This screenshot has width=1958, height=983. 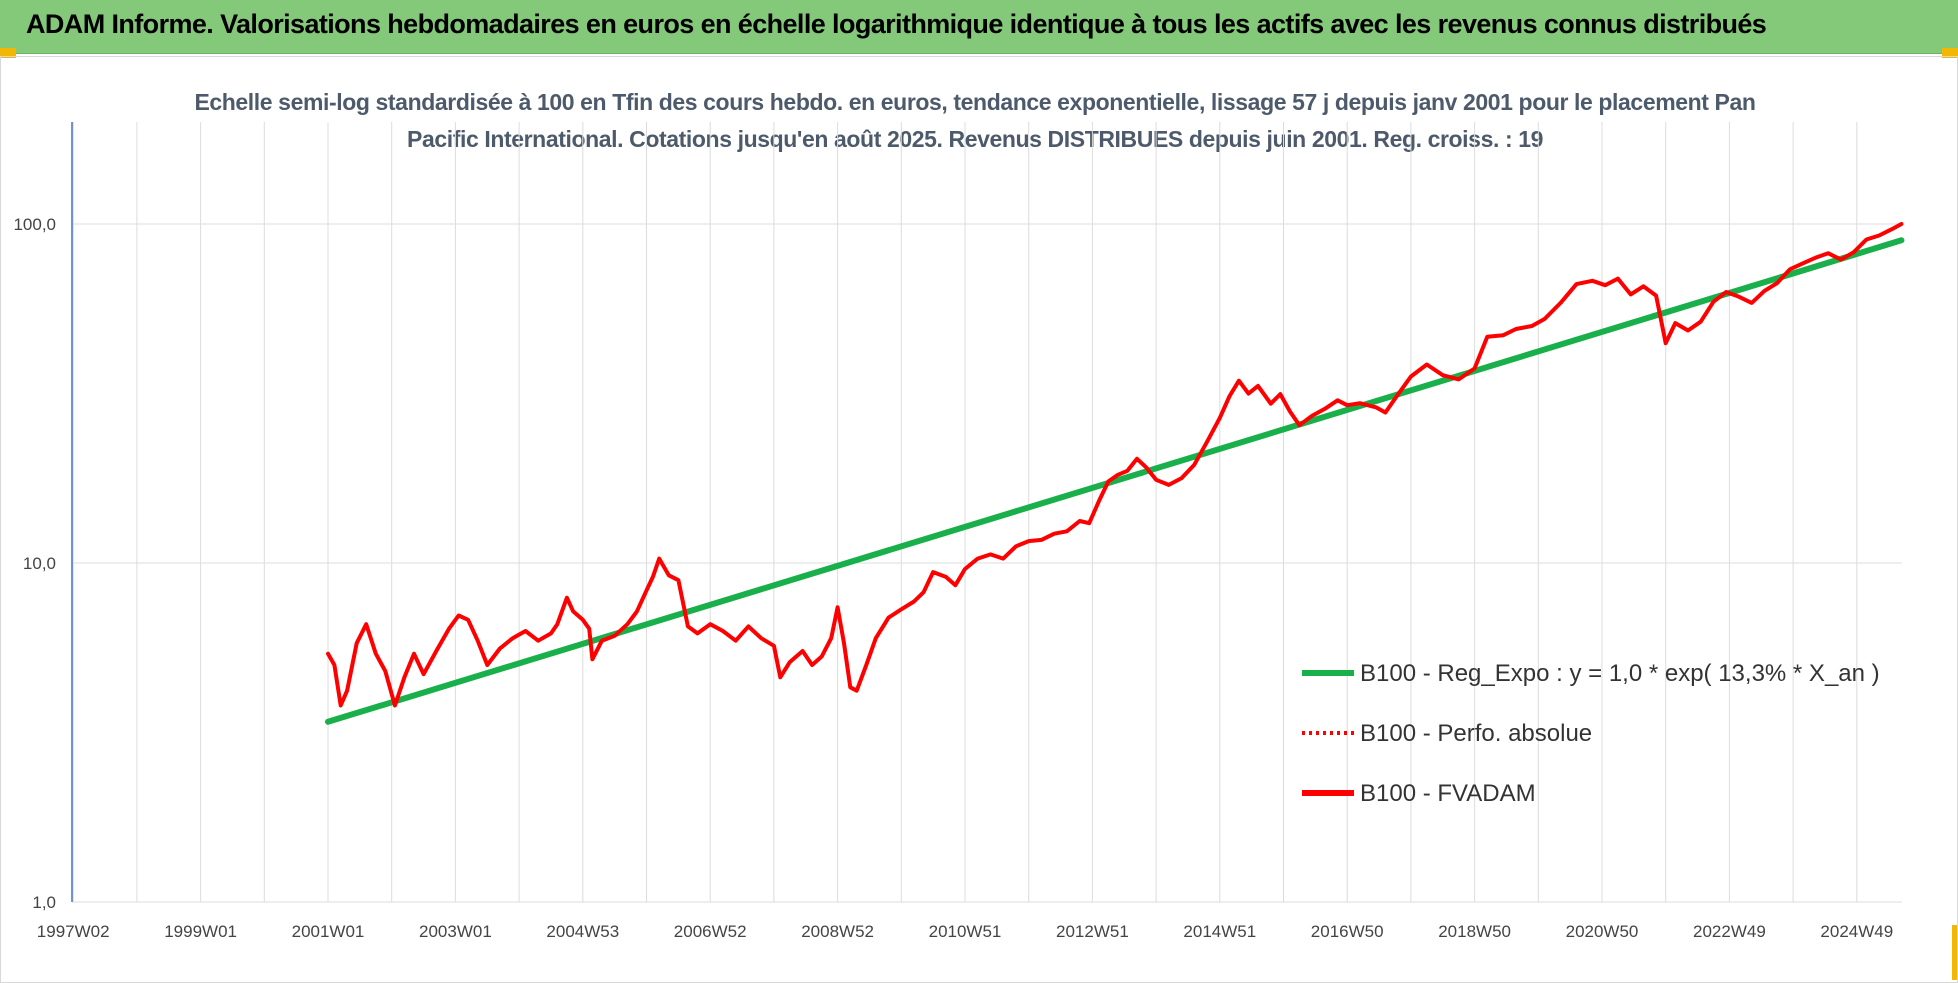 I want to click on x-tick-label: 2010W51, so click(x=965, y=931).